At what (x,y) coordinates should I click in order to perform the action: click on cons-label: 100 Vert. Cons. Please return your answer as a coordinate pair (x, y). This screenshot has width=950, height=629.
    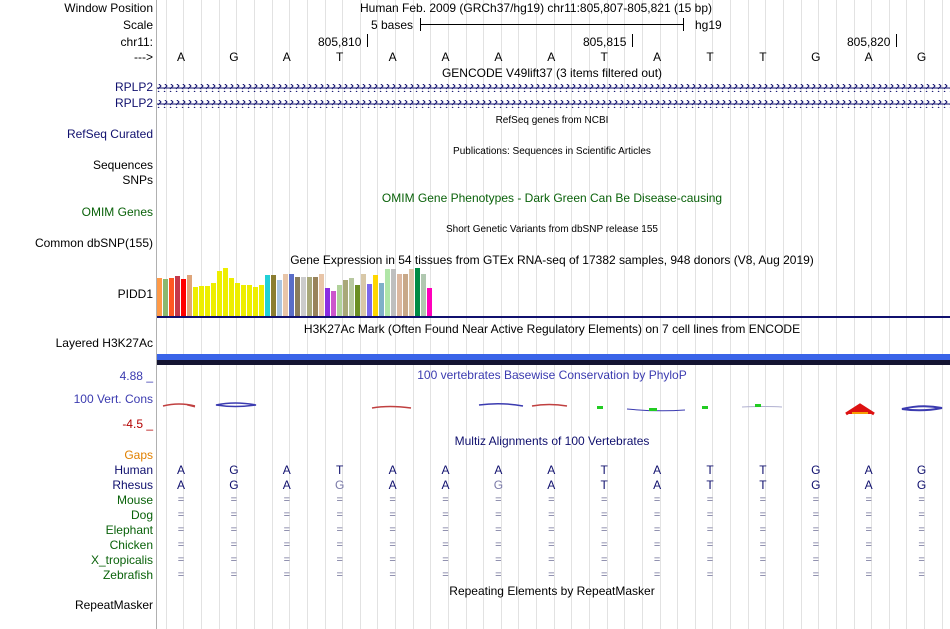
    Looking at the image, I should click on (113, 399).